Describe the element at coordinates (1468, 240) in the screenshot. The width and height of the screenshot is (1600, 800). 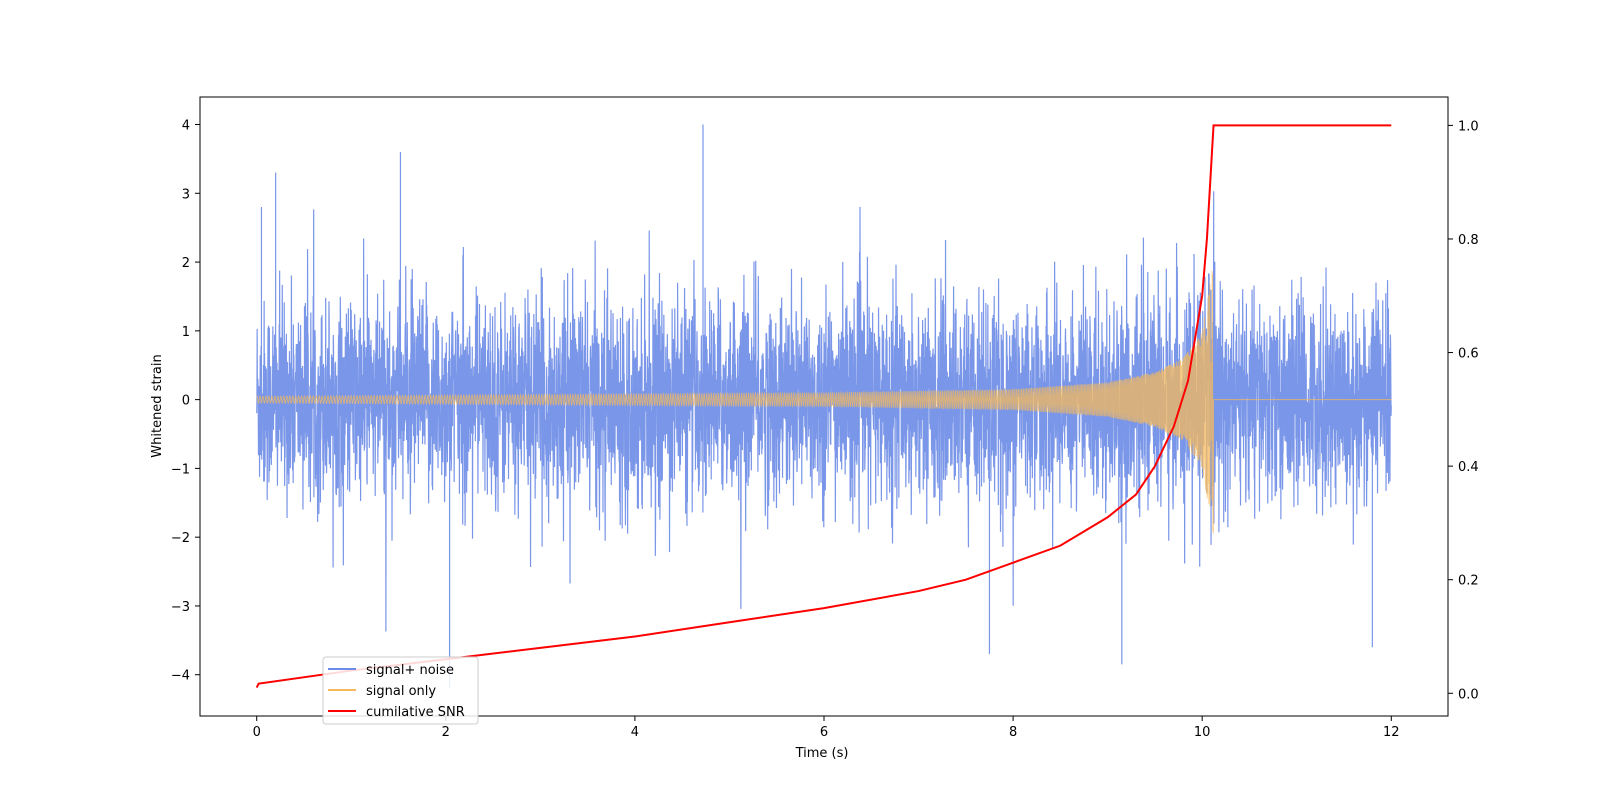
I see `y-right-tick-label: 0.8` at that location.